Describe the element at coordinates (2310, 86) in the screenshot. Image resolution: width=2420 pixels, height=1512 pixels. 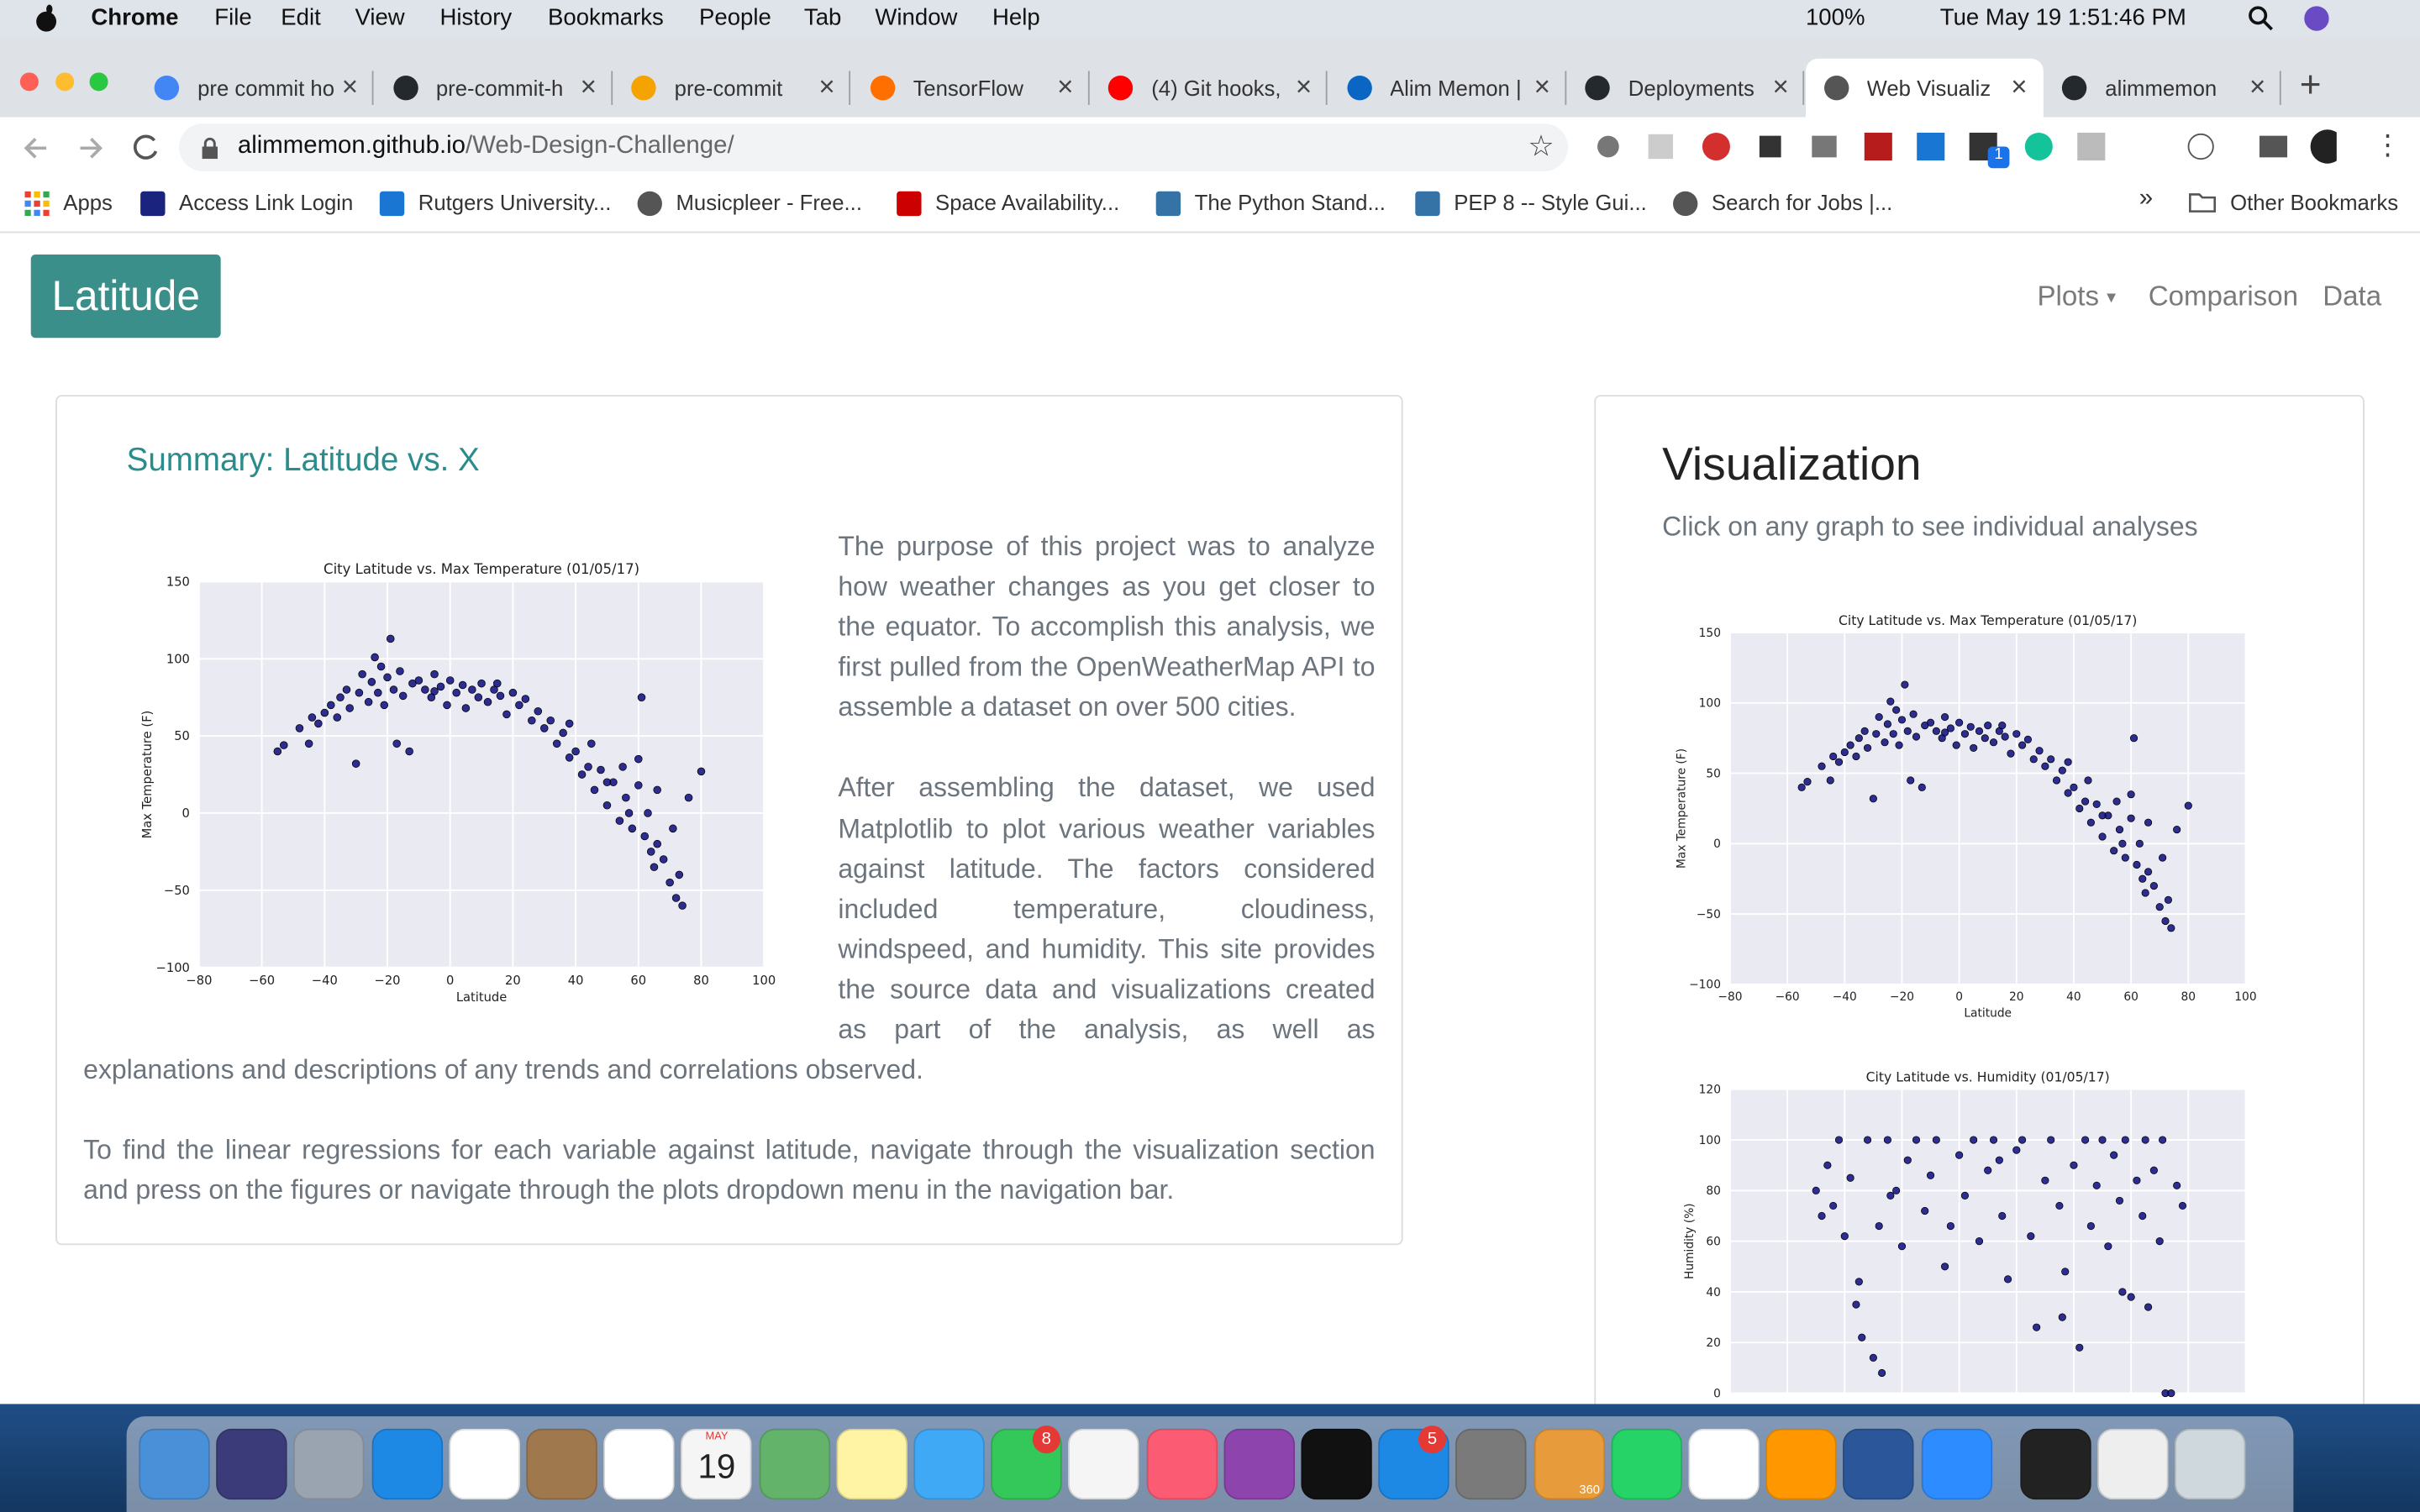
I see `new-tab-button: +` at that location.